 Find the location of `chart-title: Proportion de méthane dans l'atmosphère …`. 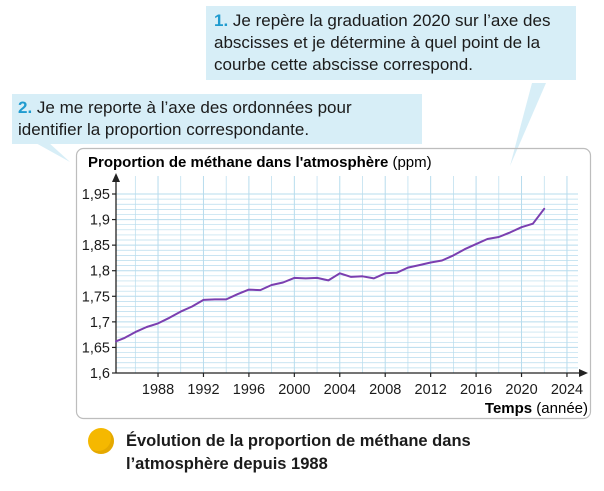

chart-title: Proportion de méthane dans l'atmosphère … is located at coordinates (260, 162).